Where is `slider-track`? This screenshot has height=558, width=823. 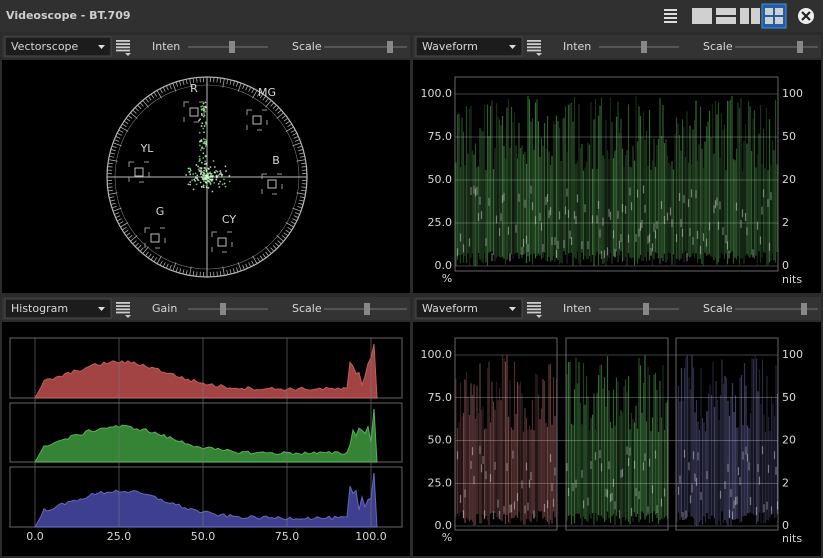
slider-track is located at coordinates (365, 47).